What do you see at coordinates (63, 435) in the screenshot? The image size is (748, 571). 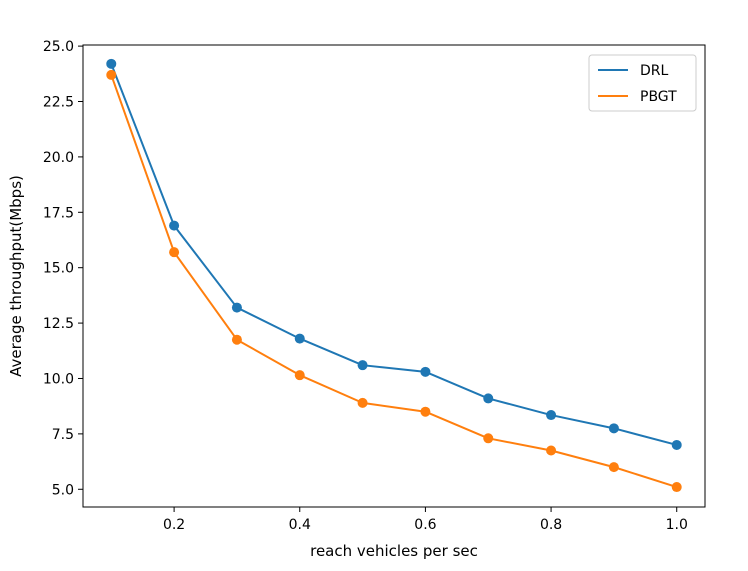 I see `y-tick-label: 7.5` at bounding box center [63, 435].